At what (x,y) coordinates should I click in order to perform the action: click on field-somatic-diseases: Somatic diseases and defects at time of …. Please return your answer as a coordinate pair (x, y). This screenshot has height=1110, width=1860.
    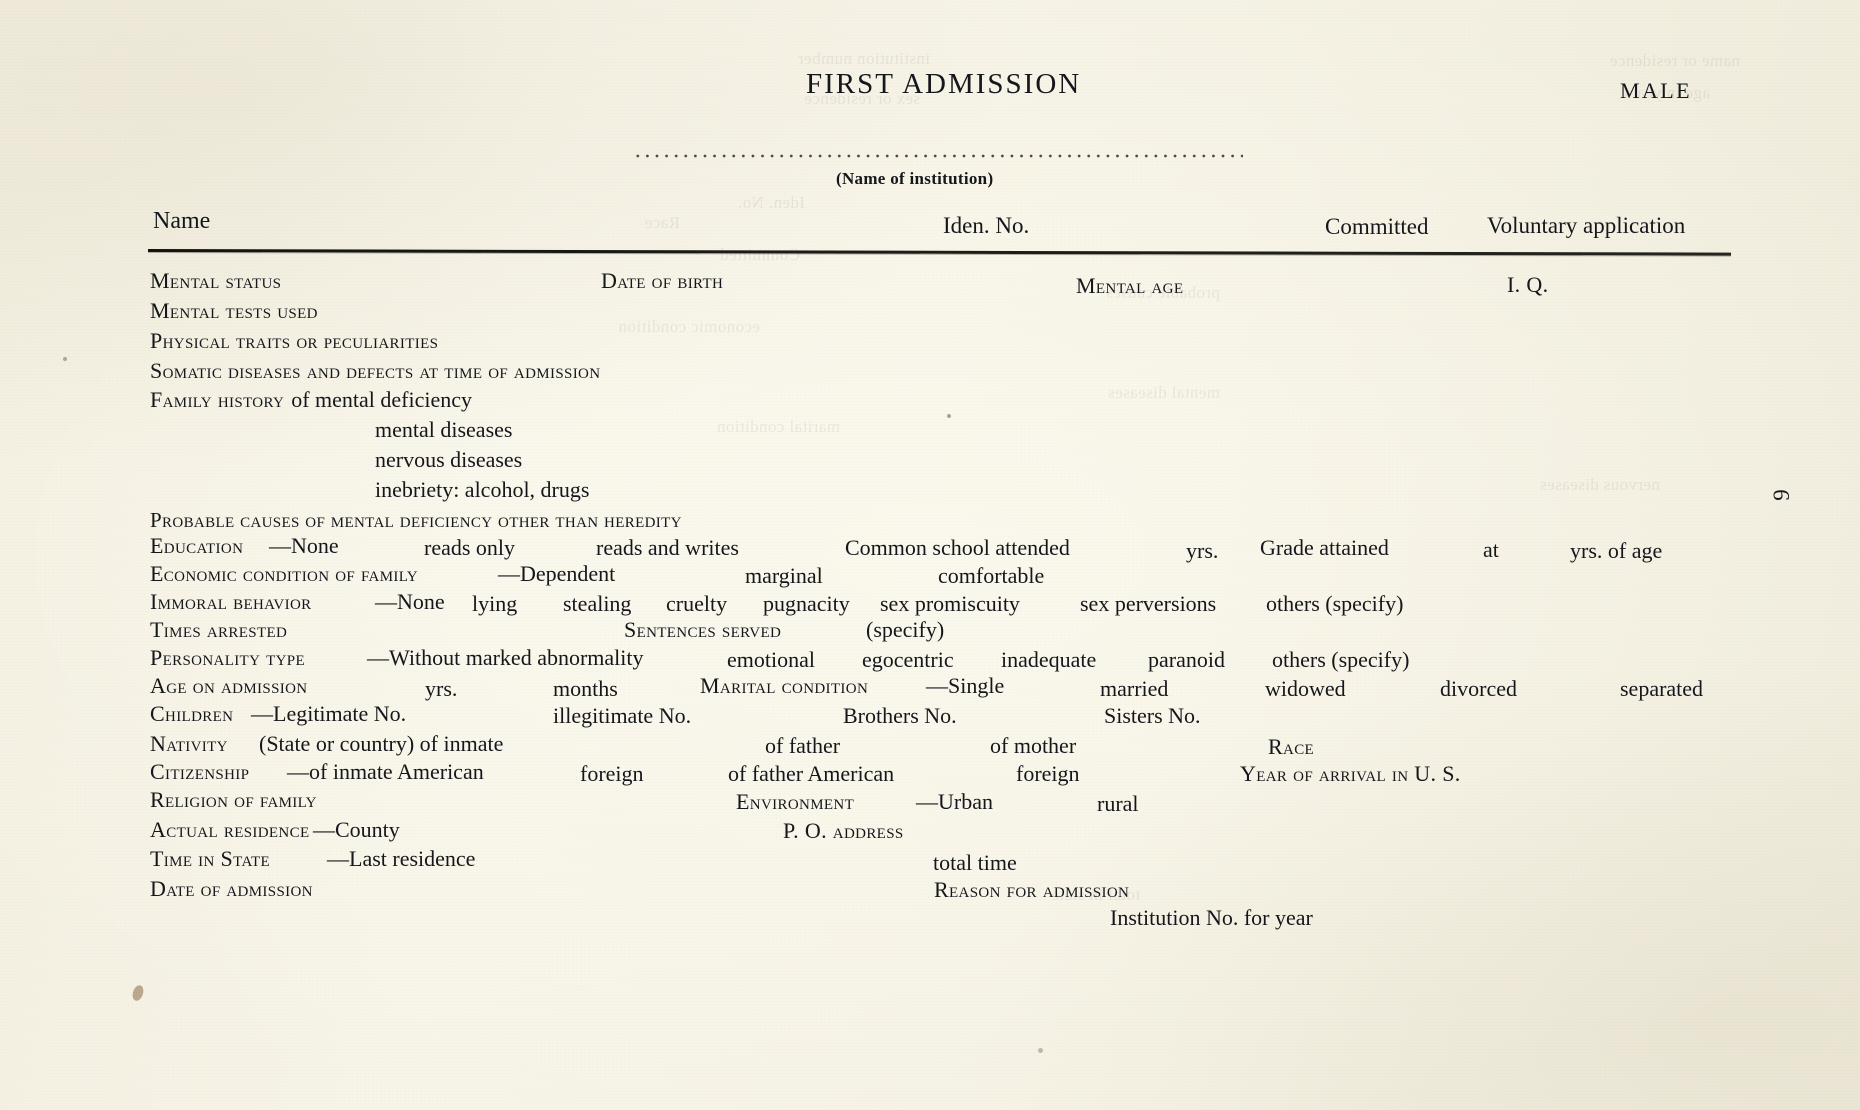
    Looking at the image, I should click on (375, 370).